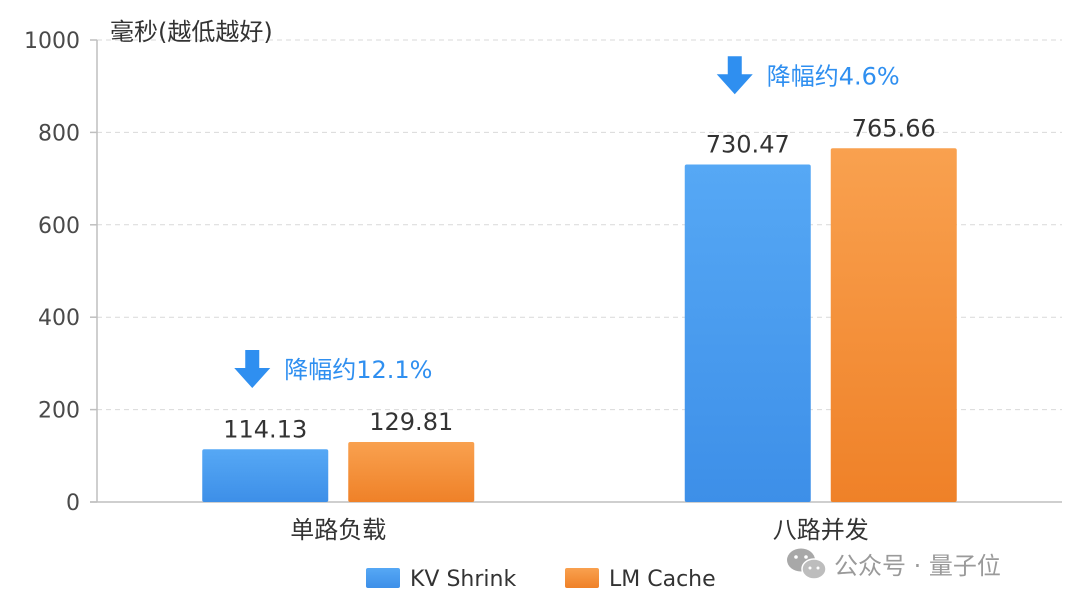  Describe the element at coordinates (833, 76) in the screenshot. I see `annotation-text: 降幅约4.6%` at that location.